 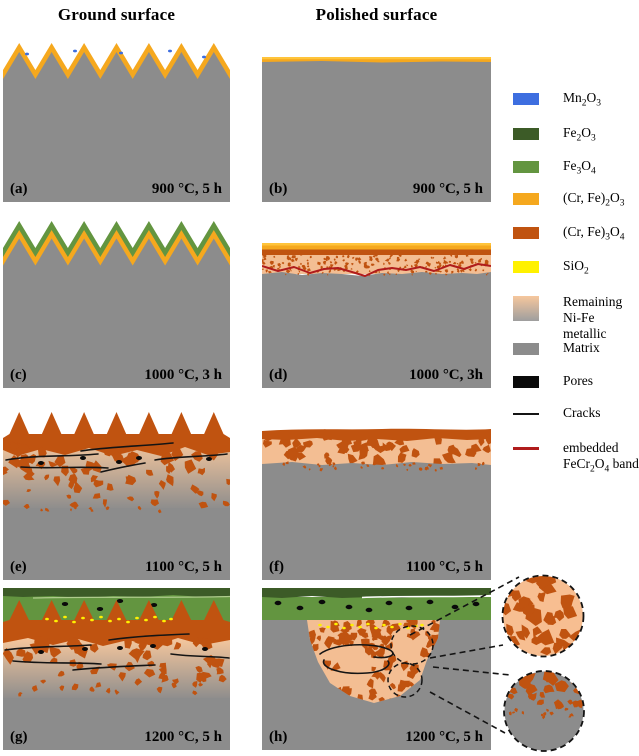 What do you see at coordinates (116, 14) in the screenshot?
I see `column-header-ground: Ground surface` at bounding box center [116, 14].